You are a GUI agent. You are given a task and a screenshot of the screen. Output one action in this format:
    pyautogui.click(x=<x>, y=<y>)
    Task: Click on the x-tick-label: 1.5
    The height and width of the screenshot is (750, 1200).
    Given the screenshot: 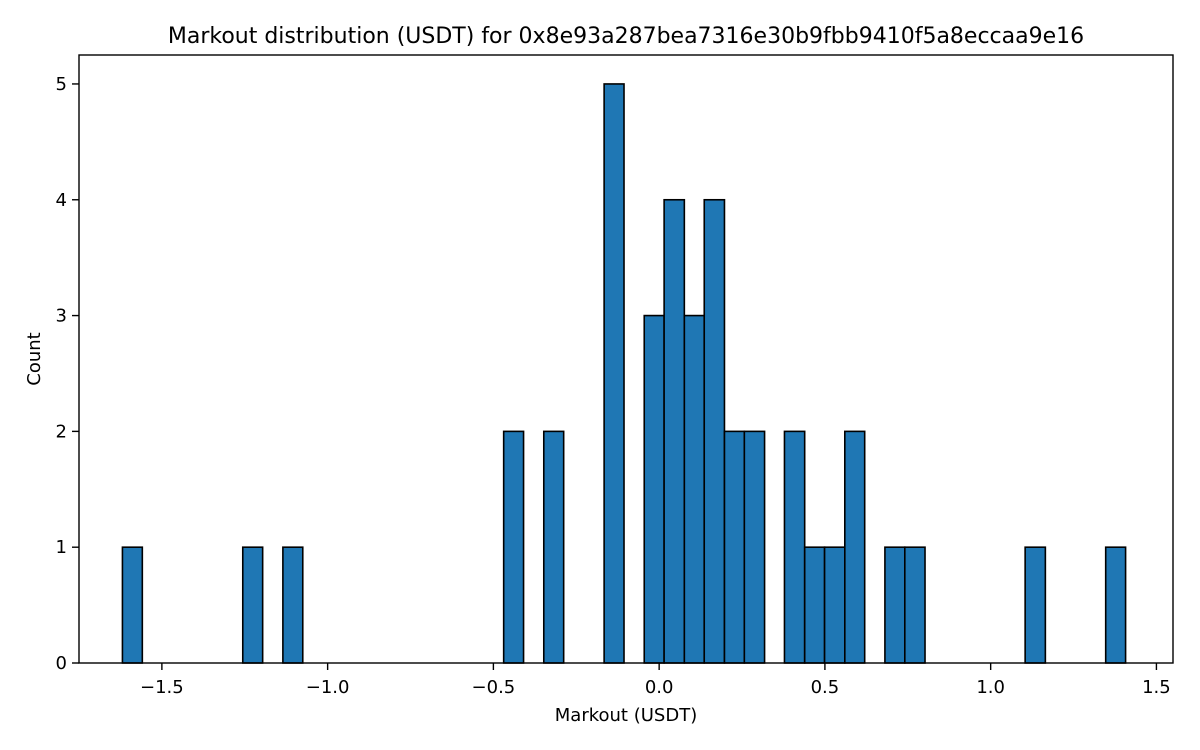 What is the action you would take?
    pyautogui.click(x=1156, y=687)
    